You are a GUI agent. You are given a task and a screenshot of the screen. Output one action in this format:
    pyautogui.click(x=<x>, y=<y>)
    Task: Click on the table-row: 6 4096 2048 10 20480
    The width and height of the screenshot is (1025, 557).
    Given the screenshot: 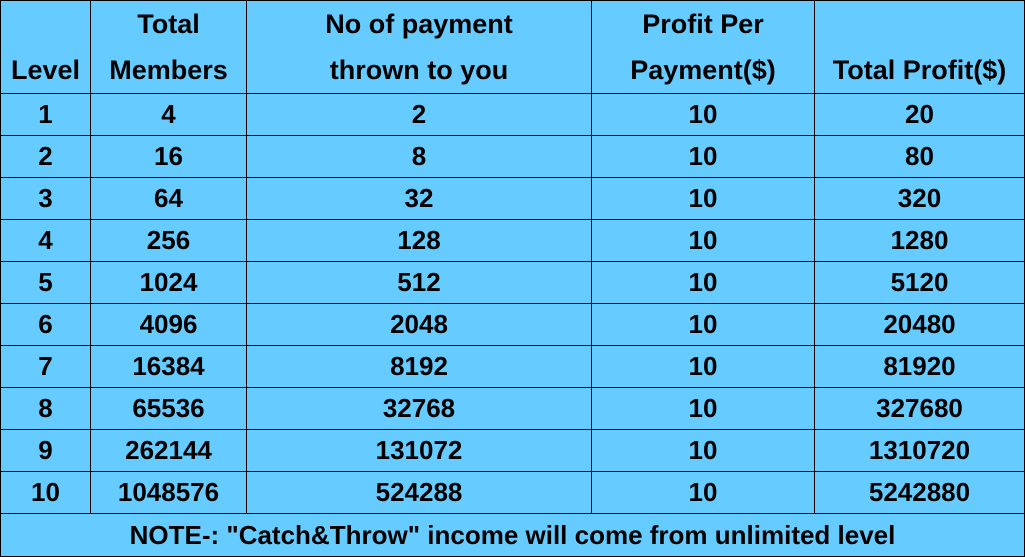 What is the action you would take?
    pyautogui.click(x=512, y=324)
    